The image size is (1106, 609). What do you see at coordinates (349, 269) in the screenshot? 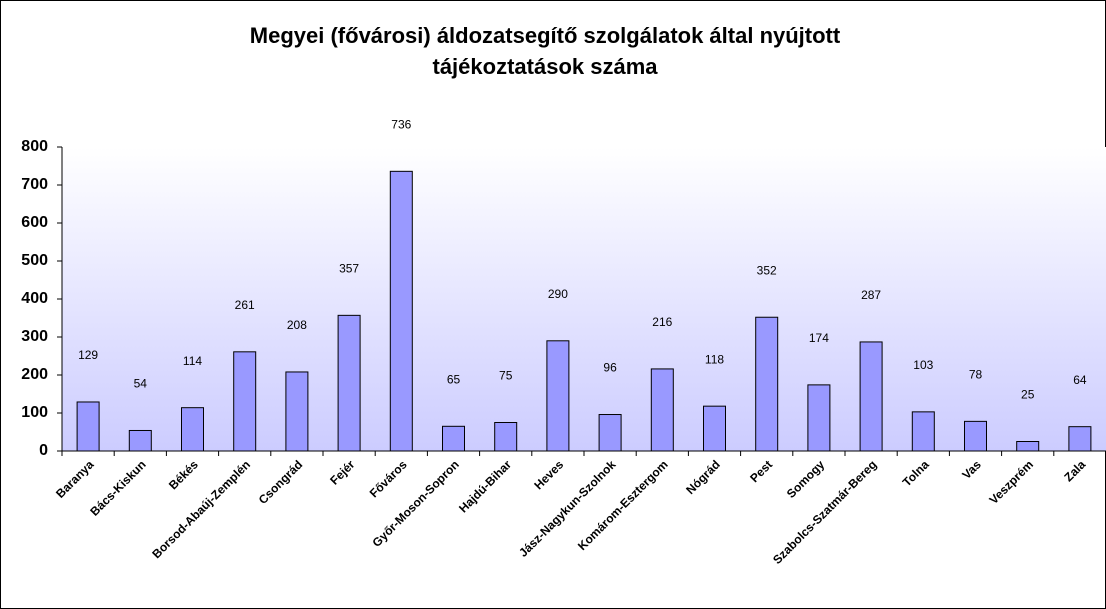
I see `value-label: 357` at bounding box center [349, 269].